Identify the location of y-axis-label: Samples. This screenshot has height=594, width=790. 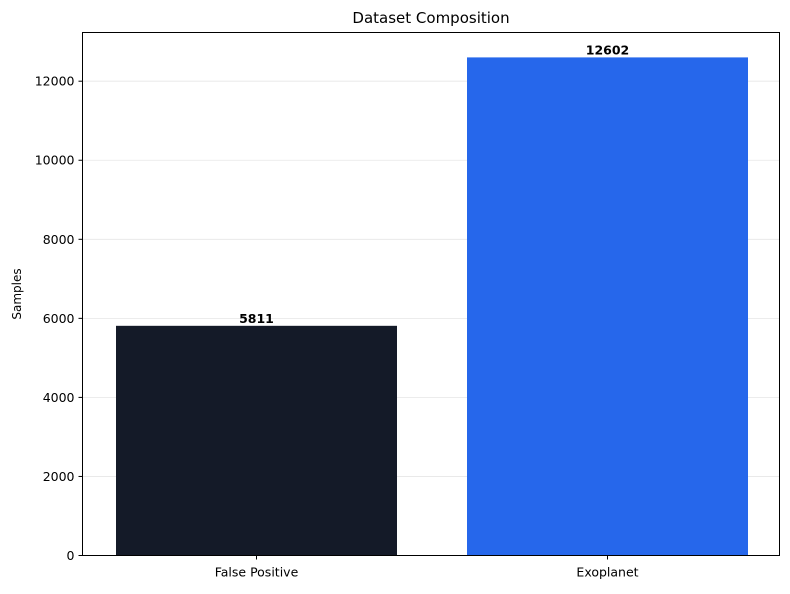
(17, 293).